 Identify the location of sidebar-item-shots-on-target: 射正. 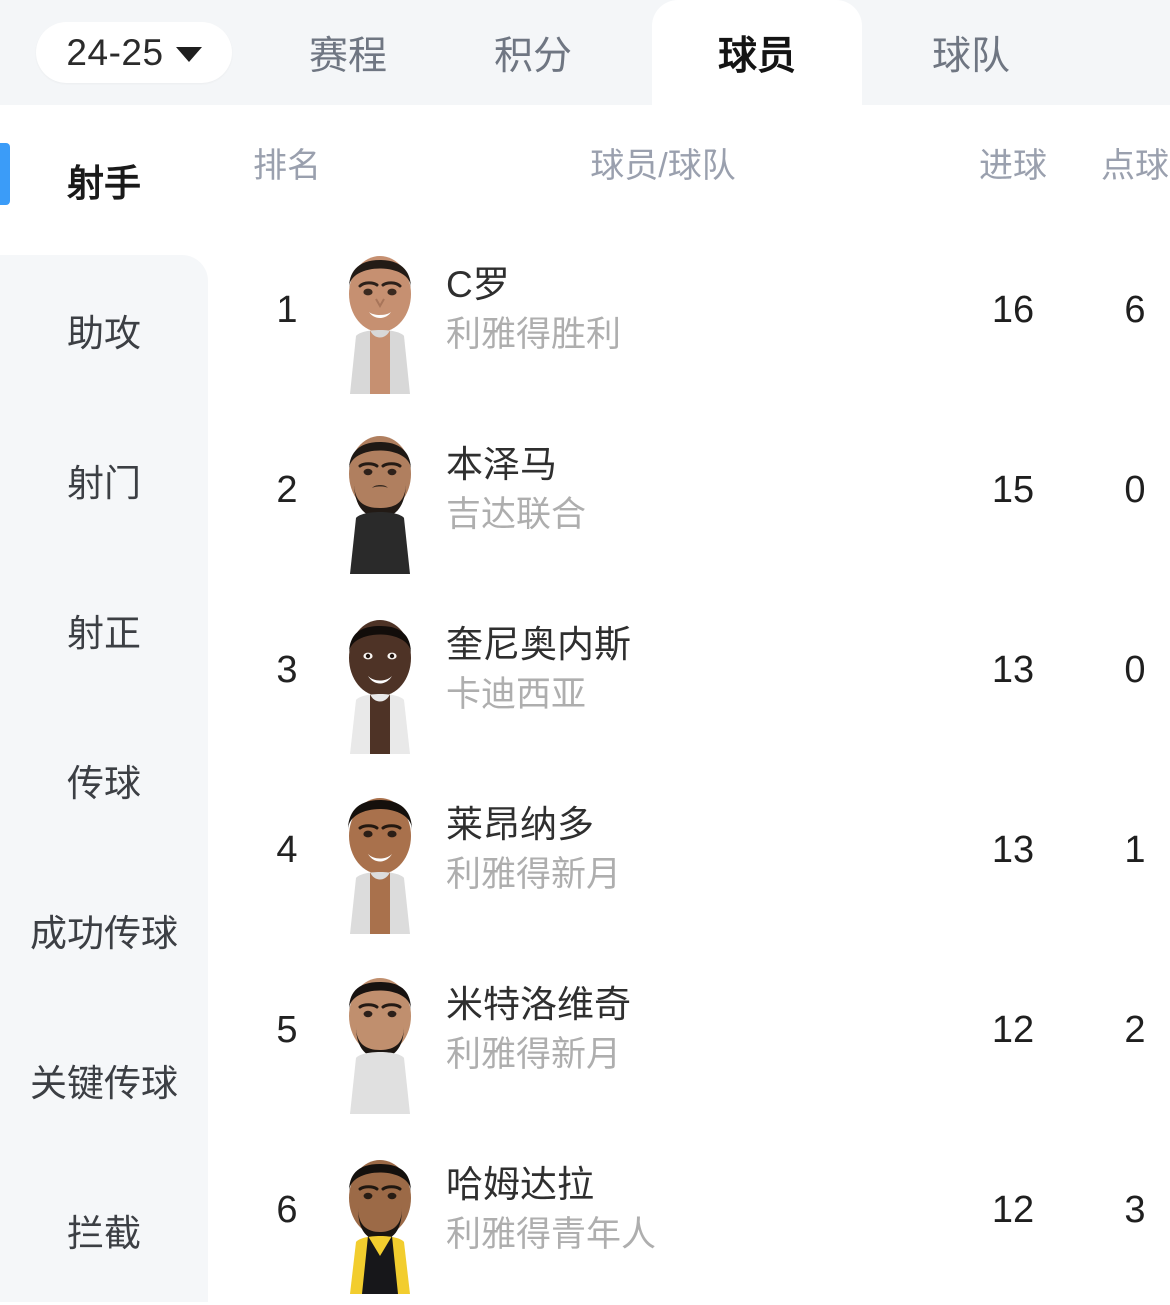
(104, 630).